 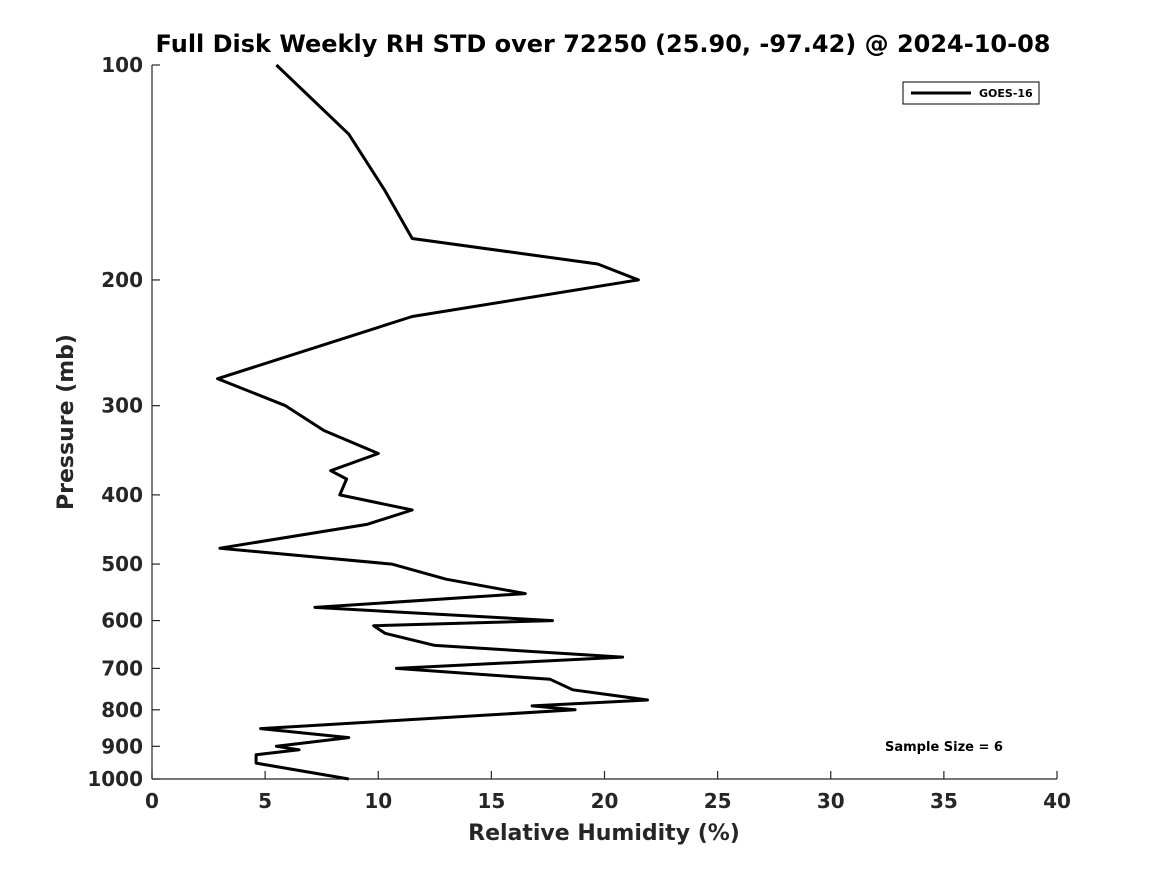 What do you see at coordinates (152, 801) in the screenshot?
I see `x-tick-label: 0` at bounding box center [152, 801].